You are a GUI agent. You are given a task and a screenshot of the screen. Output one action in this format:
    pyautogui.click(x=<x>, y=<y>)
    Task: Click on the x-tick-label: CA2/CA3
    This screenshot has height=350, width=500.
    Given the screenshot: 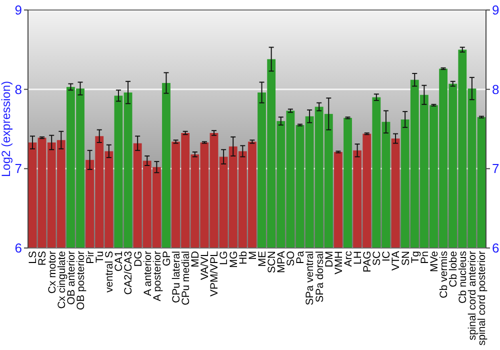 What is the action you would take?
    pyautogui.click(x=128, y=272)
    